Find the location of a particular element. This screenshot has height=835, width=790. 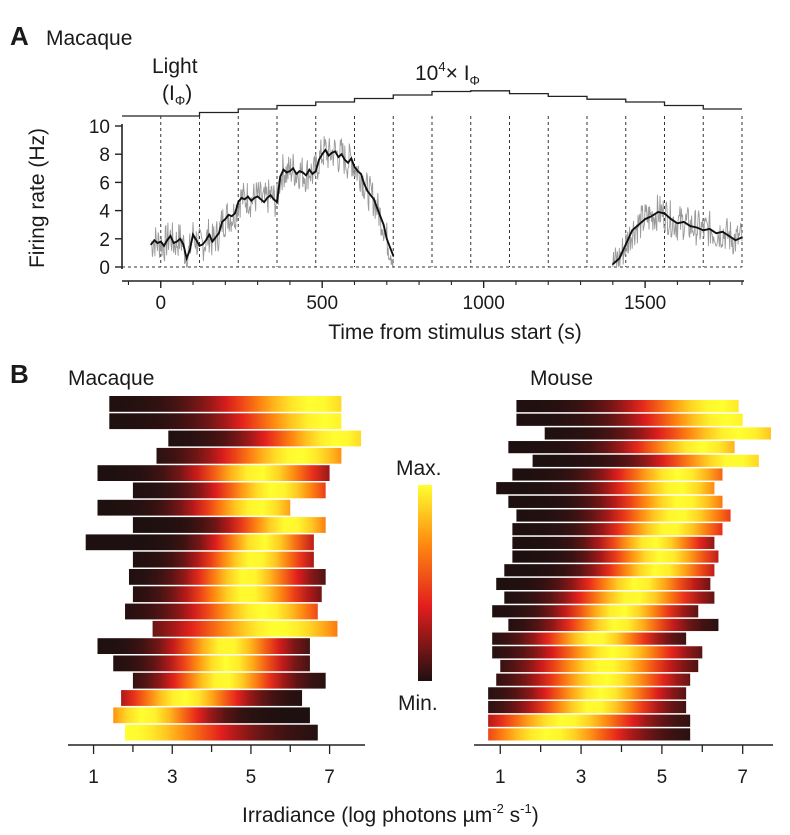

stimulus-staircase is located at coordinates (432, 103).